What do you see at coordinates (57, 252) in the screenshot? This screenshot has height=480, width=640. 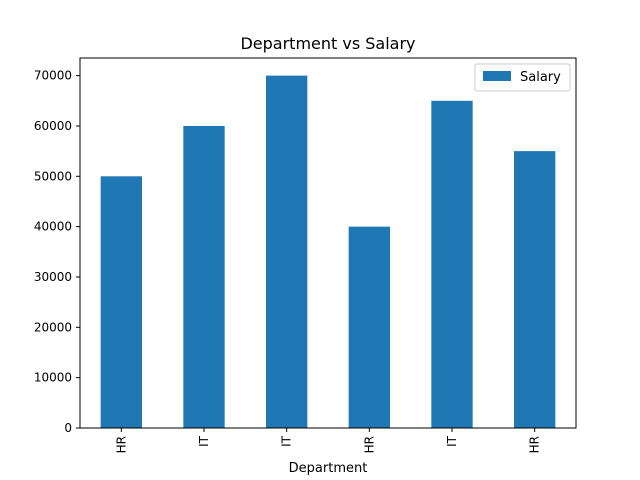 I see `y-axis: 0 10000 20000 30000 40000 50000 60000 70000` at bounding box center [57, 252].